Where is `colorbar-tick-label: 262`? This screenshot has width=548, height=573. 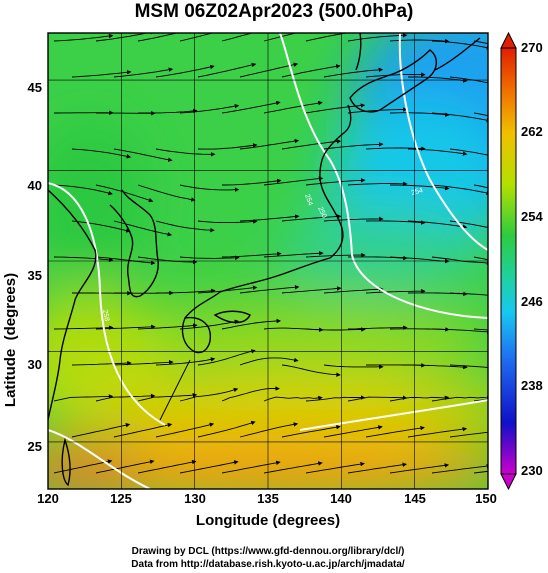
colorbar-tick-label: 262 is located at coordinates (532, 131).